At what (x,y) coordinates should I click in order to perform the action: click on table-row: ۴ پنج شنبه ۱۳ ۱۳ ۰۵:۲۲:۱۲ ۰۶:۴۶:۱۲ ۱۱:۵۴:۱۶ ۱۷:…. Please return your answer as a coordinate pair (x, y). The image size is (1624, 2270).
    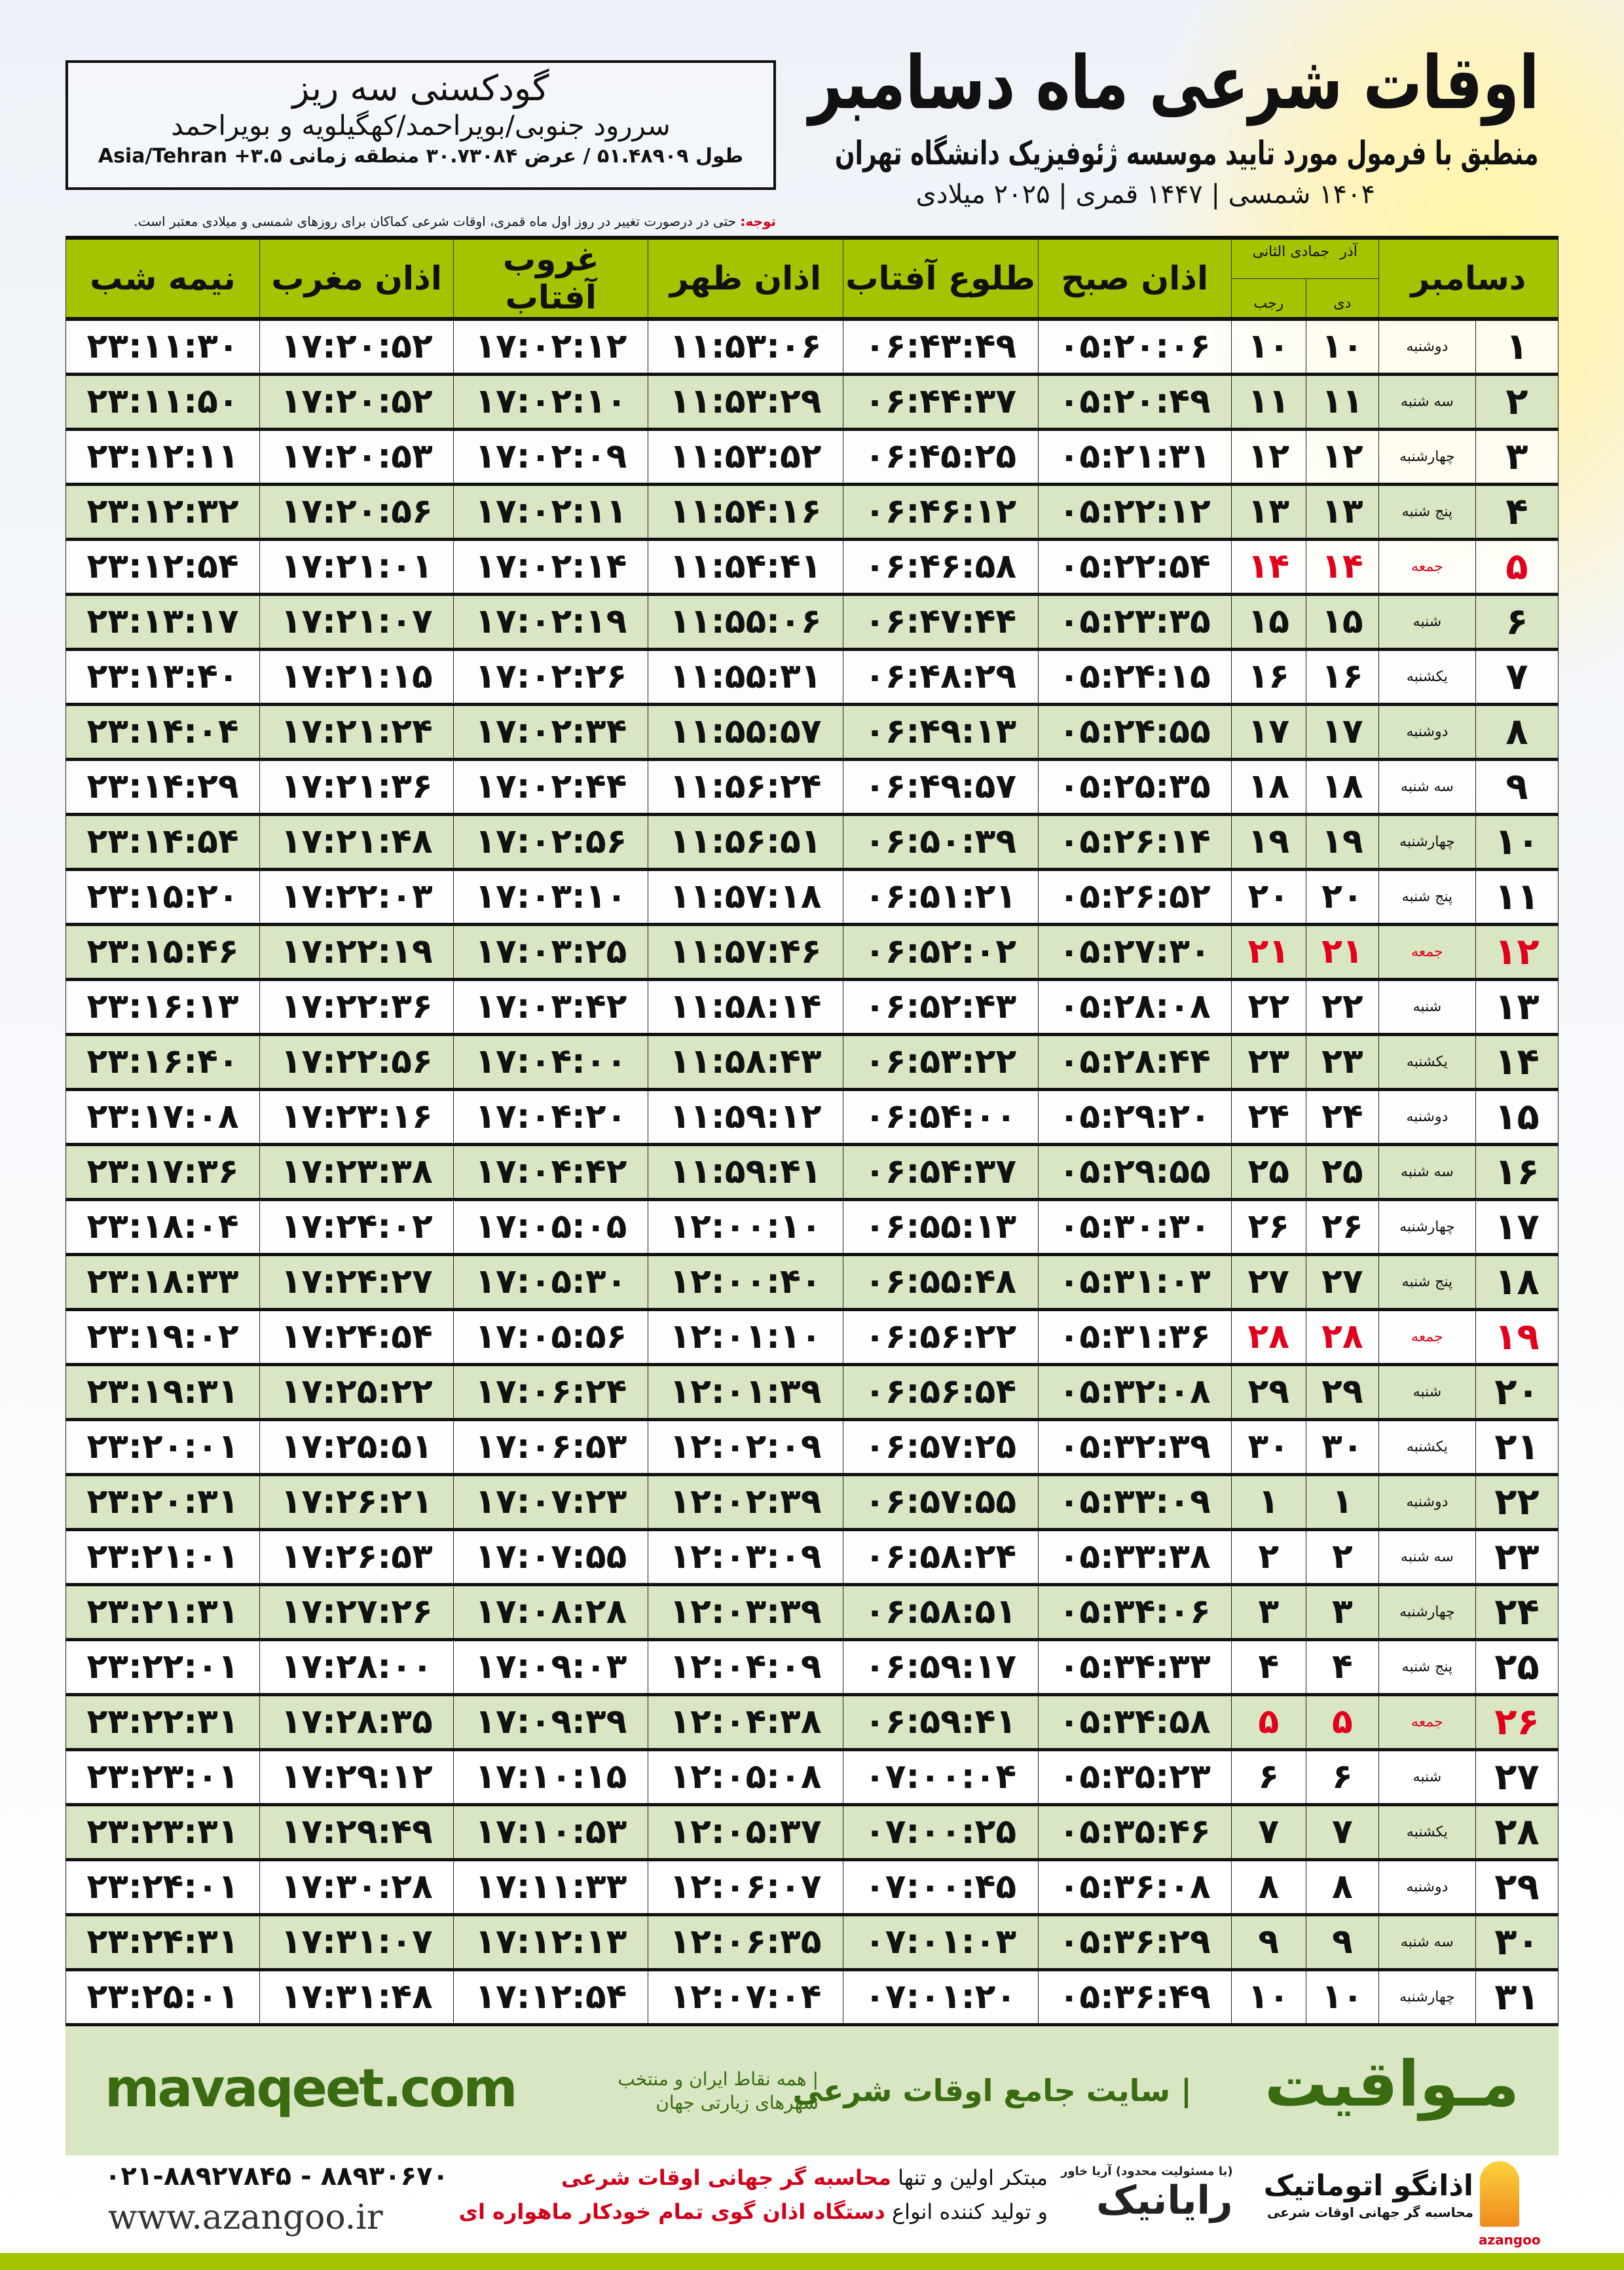
    Looking at the image, I should click on (812, 512).